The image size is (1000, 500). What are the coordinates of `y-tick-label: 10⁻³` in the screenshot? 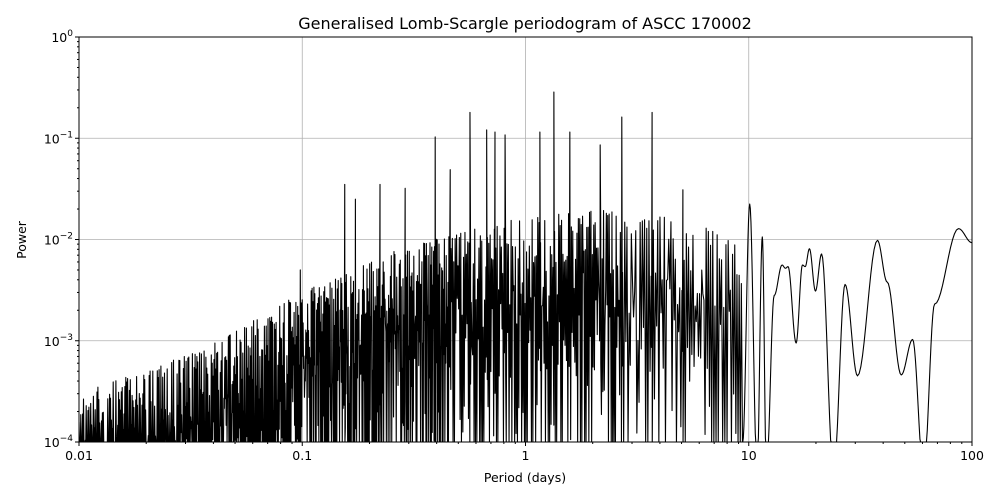 It's located at (58, 341).